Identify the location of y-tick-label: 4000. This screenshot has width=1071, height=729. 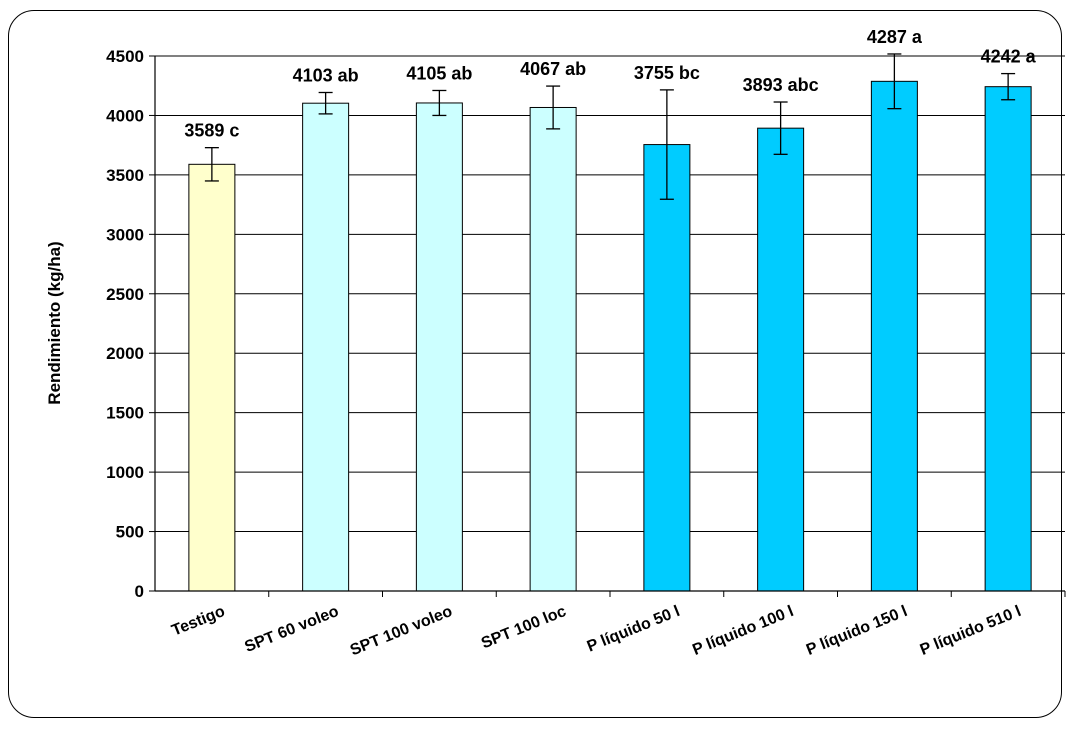
(125, 115).